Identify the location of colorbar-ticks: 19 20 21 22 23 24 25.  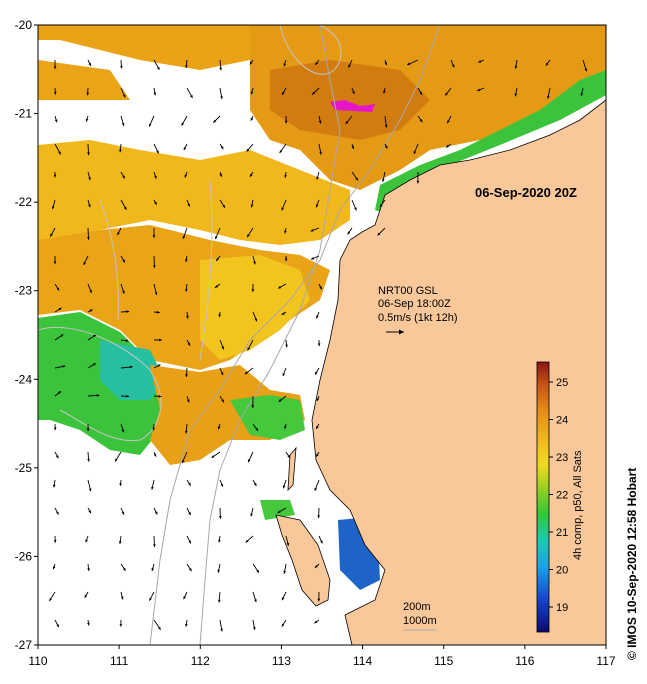
(558, 495).